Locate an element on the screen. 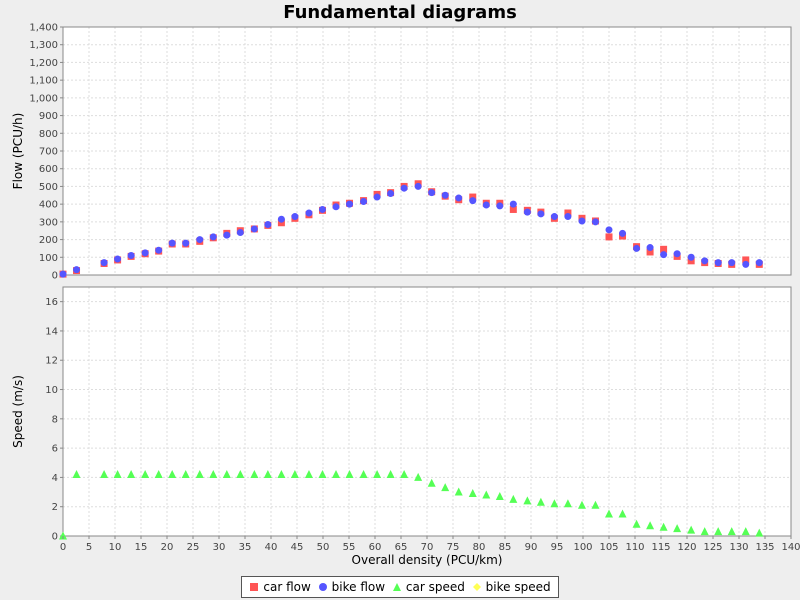 Image resolution: width=800 pixels, height=600 pixels. y-tick-label: 900 is located at coordinates (48, 116).